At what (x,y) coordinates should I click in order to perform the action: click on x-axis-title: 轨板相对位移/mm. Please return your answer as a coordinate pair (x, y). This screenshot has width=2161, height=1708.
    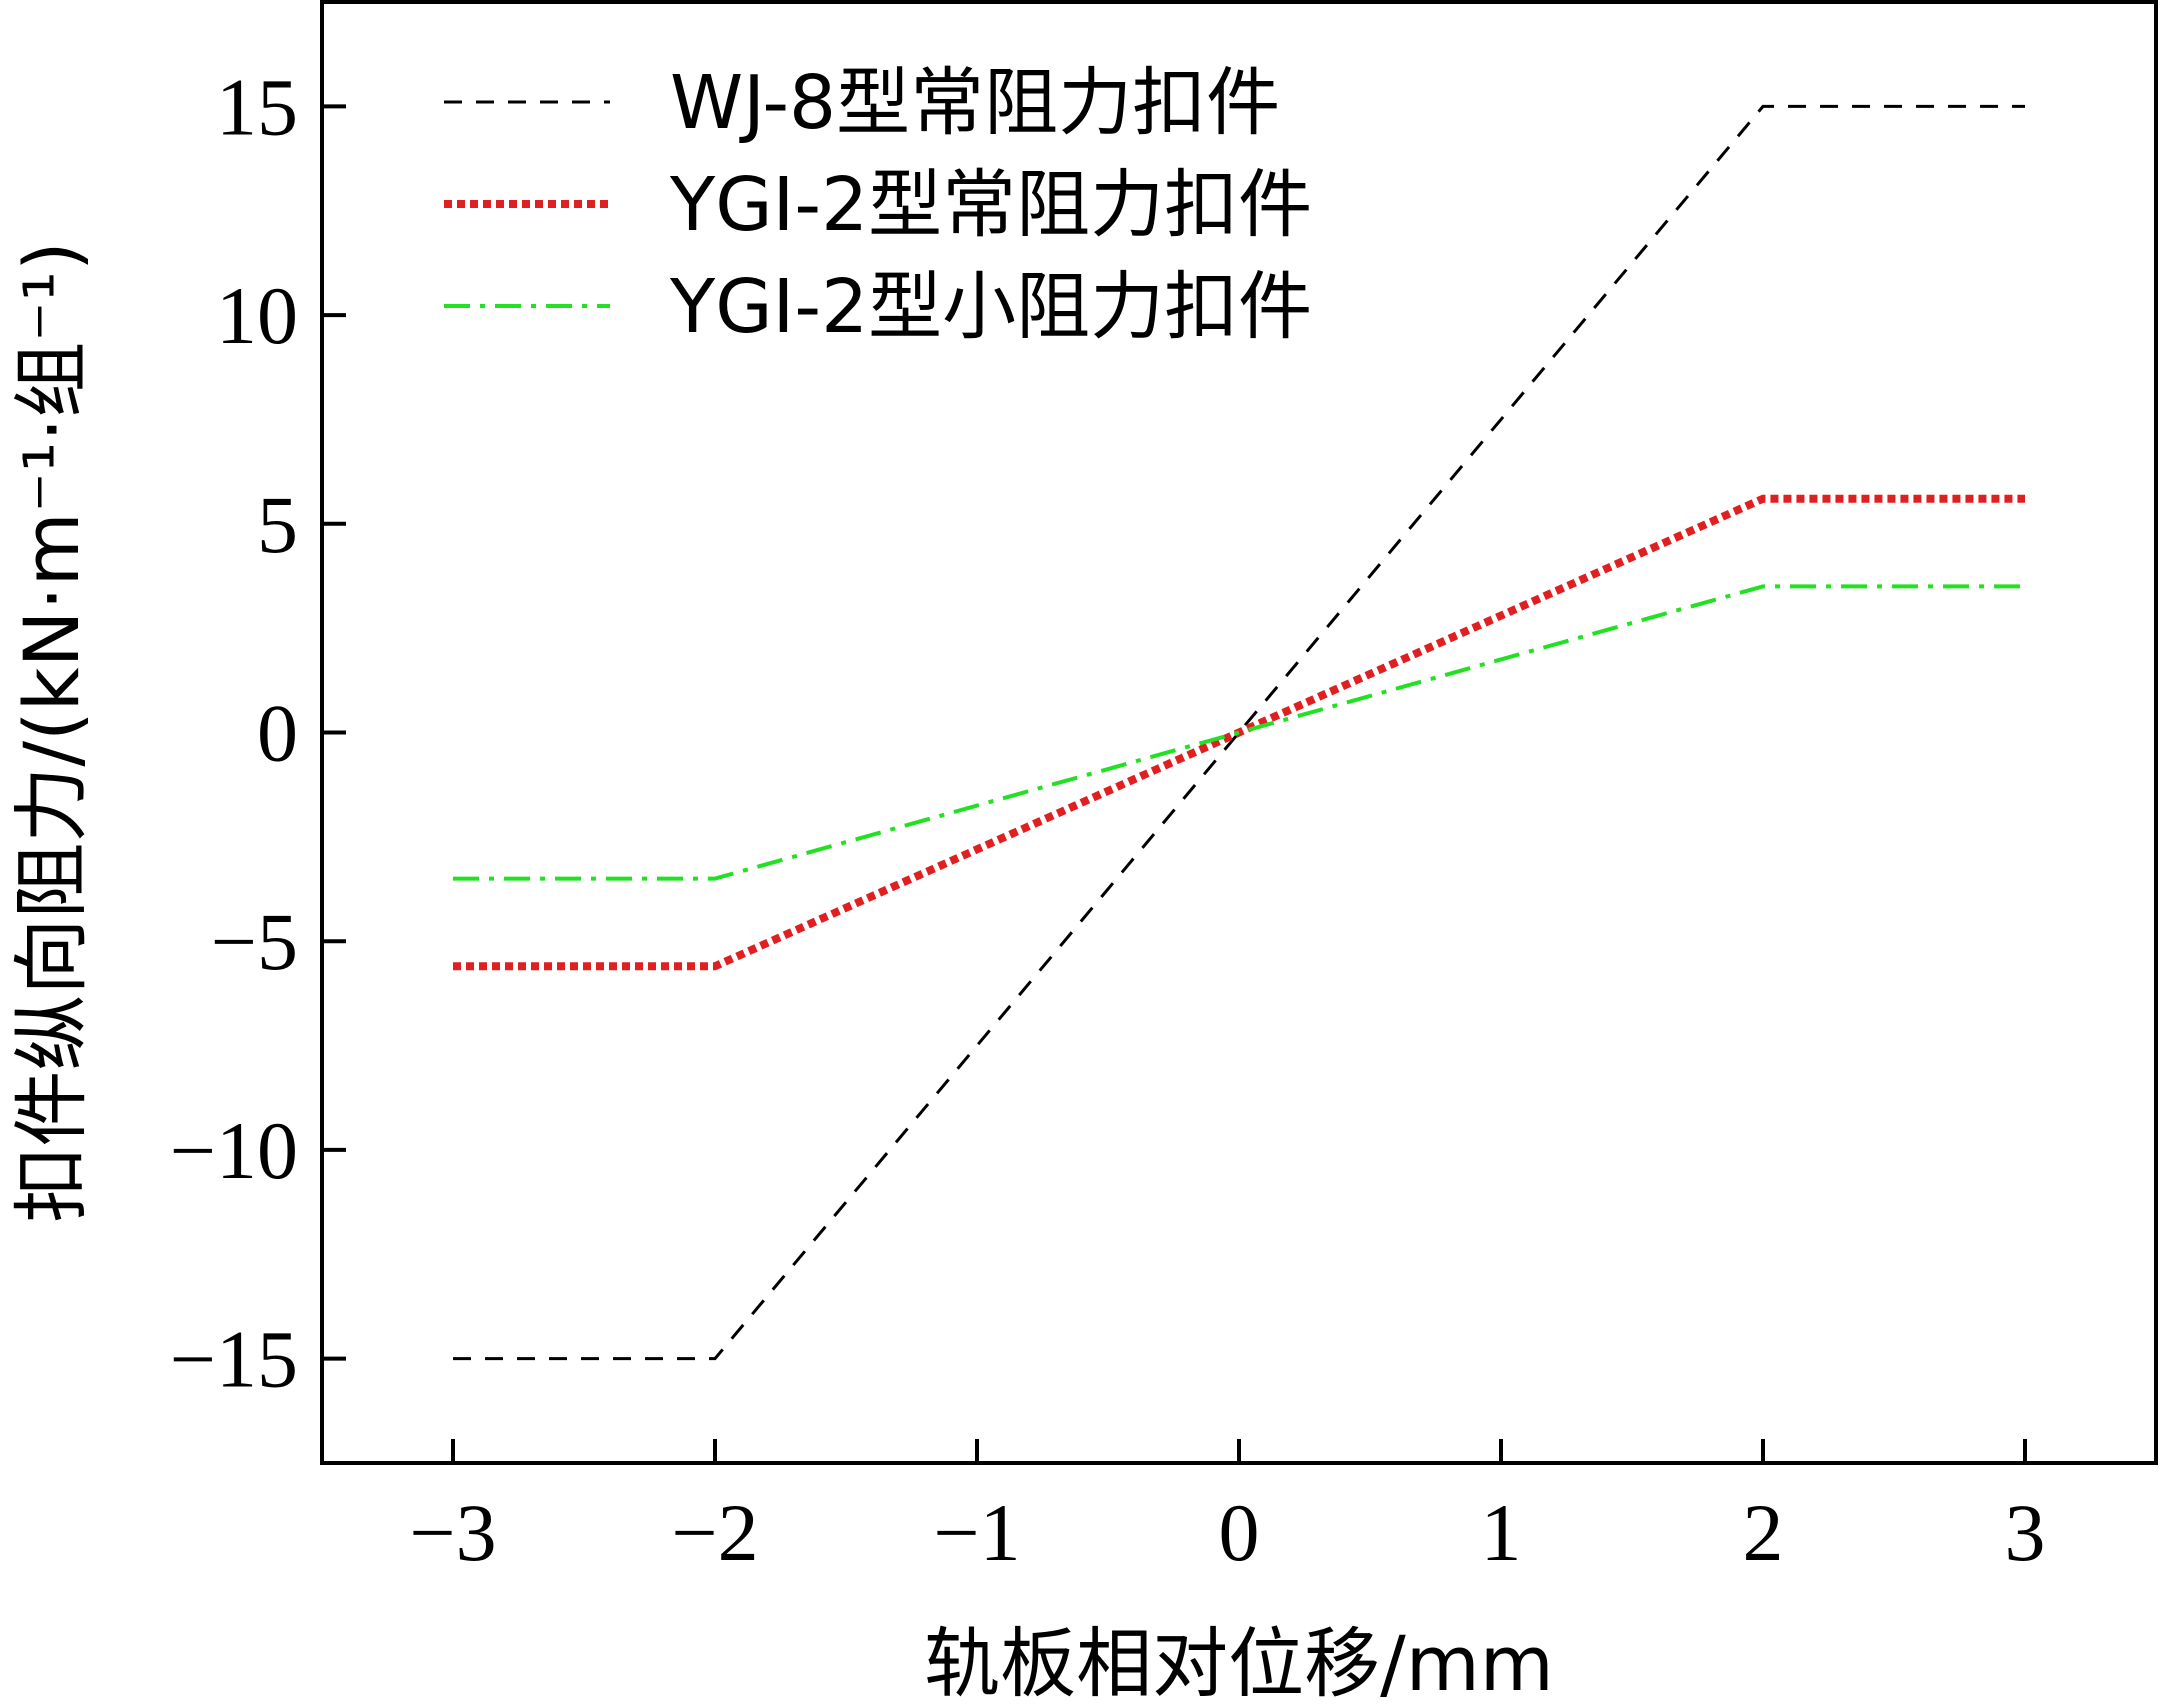
    Looking at the image, I should click on (1239, 1663).